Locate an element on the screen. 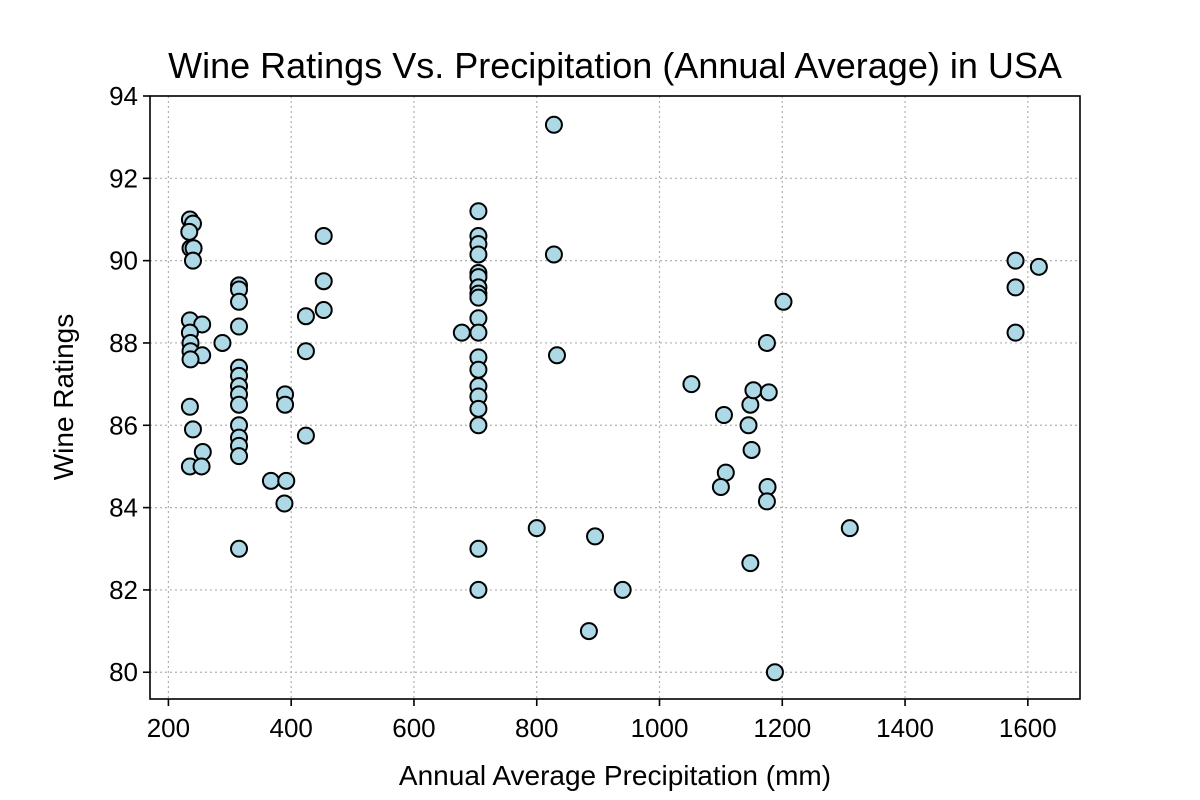 This screenshot has height=800, width=1200. y-tick-label: 88 is located at coordinates (123, 343).